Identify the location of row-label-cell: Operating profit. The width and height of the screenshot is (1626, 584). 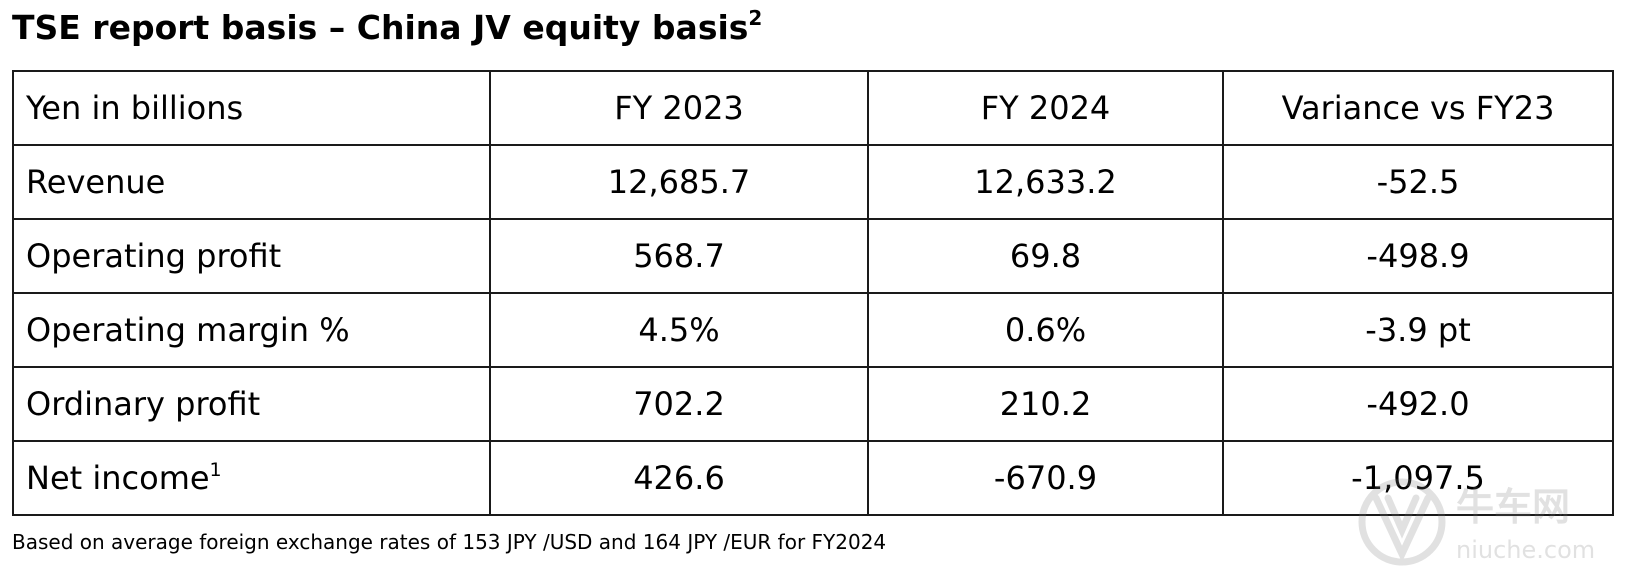
(251, 256).